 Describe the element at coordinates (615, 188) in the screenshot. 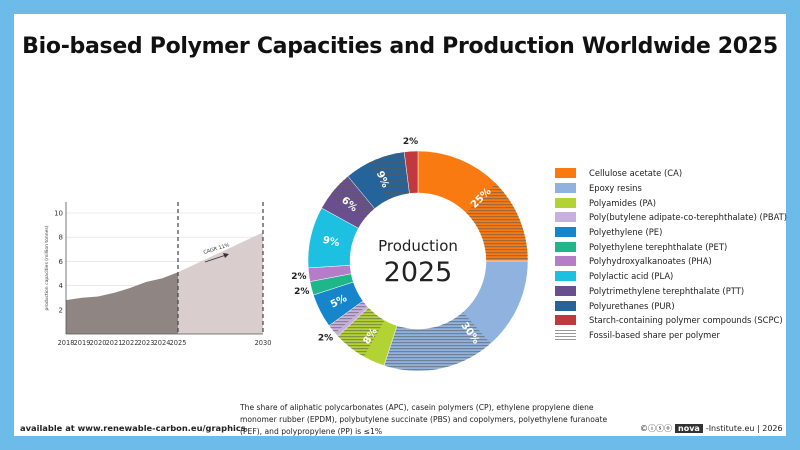

I see `legend-label: Epoxy resins` at that location.